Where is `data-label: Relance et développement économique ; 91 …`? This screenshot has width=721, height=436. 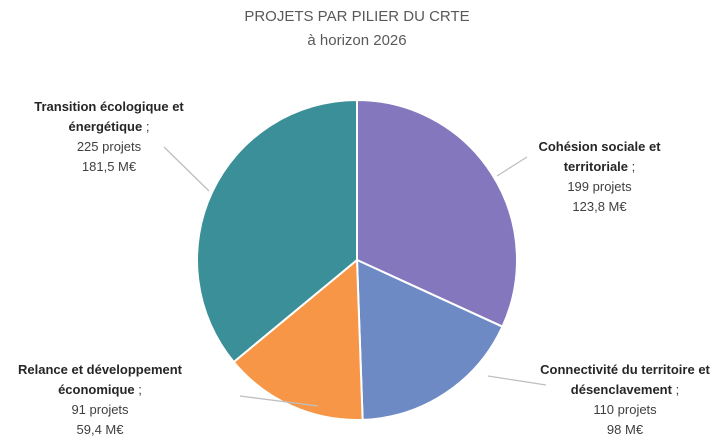
data-label: Relance et développement économique ; 91 … is located at coordinates (100, 398).